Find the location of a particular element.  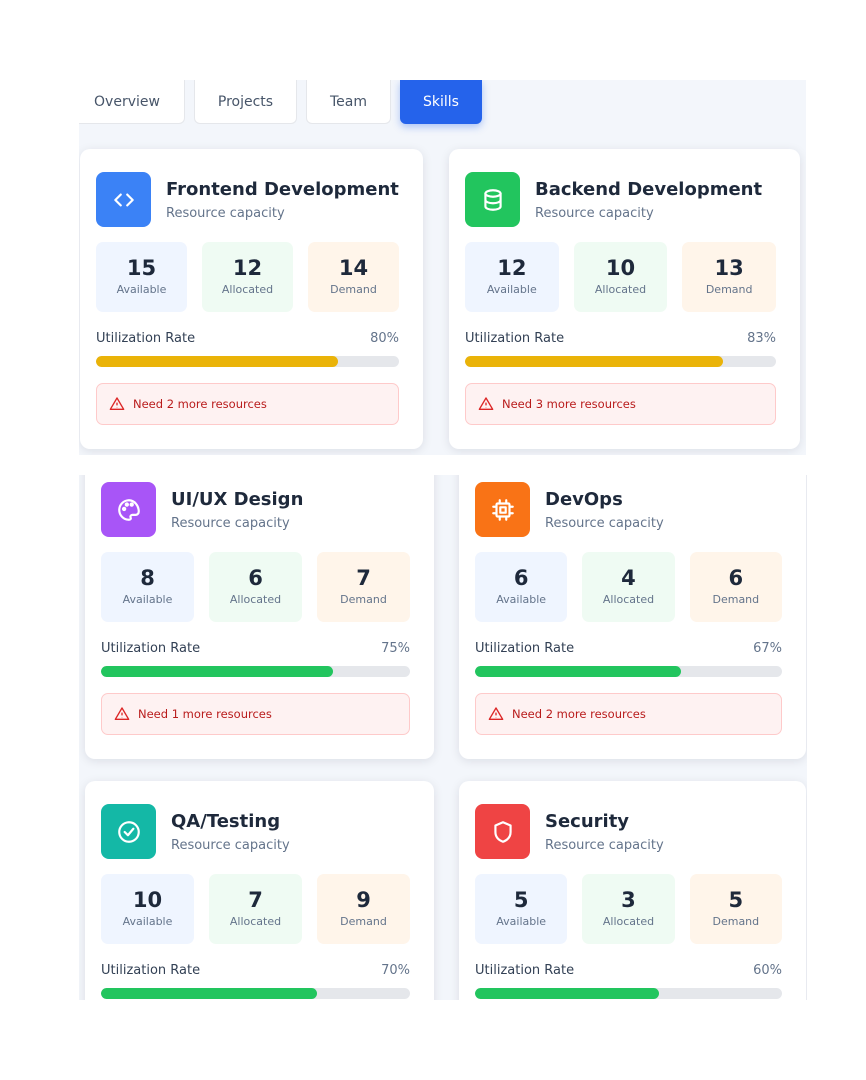

stat-value: 3 is located at coordinates (628, 900).